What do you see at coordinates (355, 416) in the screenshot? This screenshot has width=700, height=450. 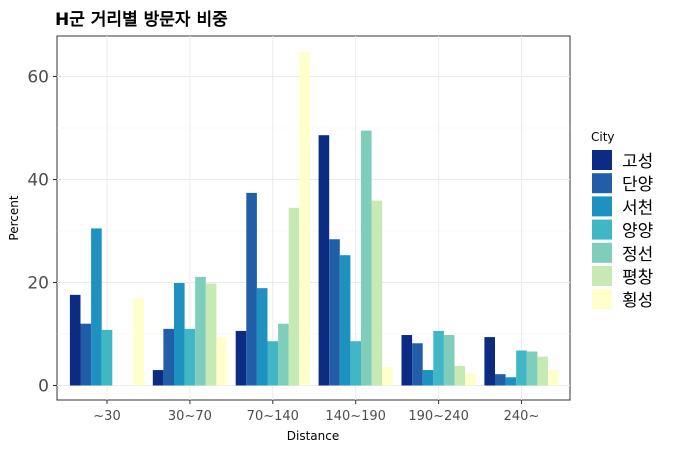 I see `x-tick-label: 140~190` at bounding box center [355, 416].